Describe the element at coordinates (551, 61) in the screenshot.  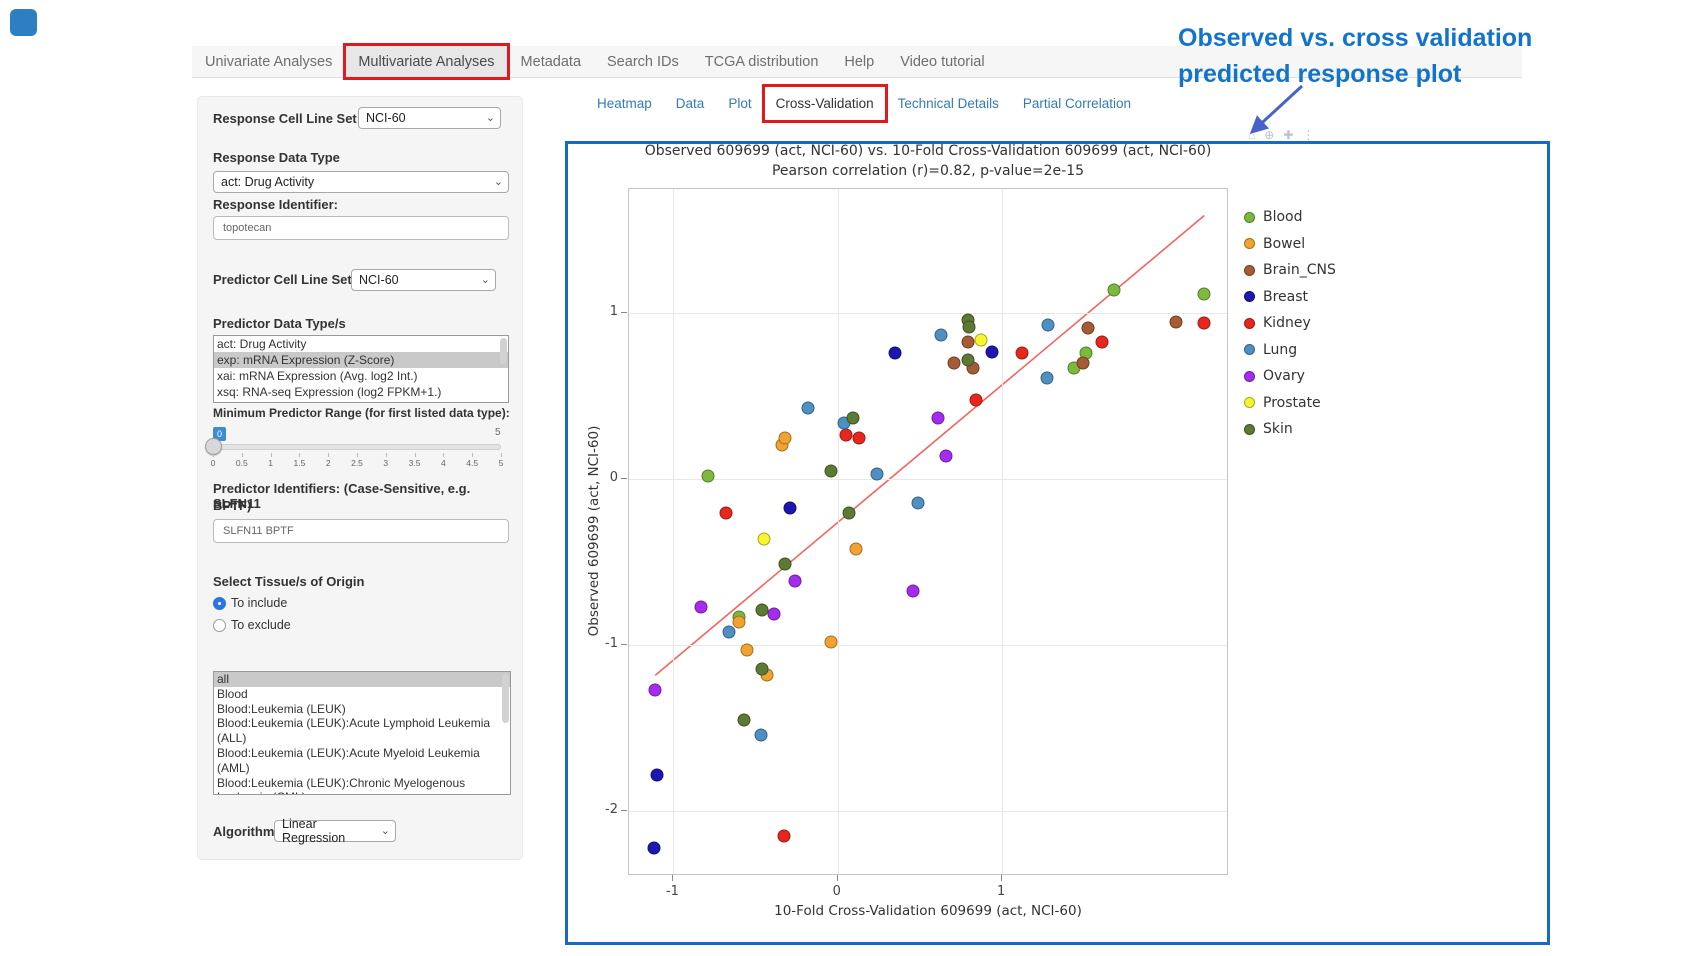
I see `nav-tab-metadata: Metadata` at that location.